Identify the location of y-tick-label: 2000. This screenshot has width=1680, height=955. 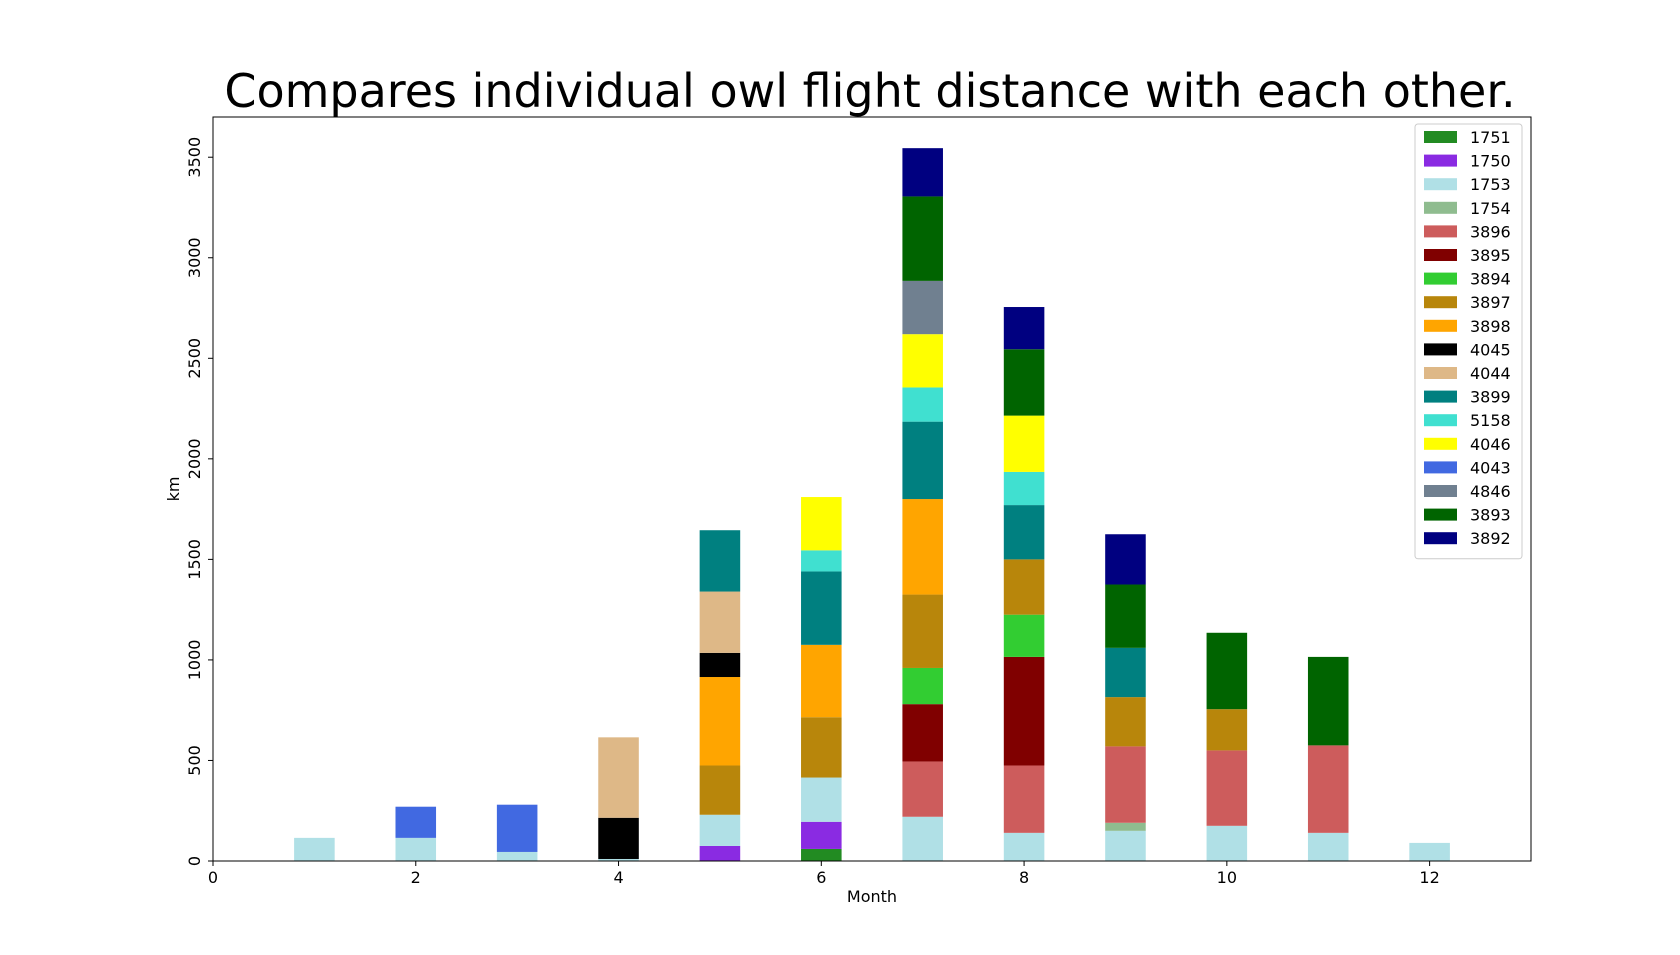
(194, 458).